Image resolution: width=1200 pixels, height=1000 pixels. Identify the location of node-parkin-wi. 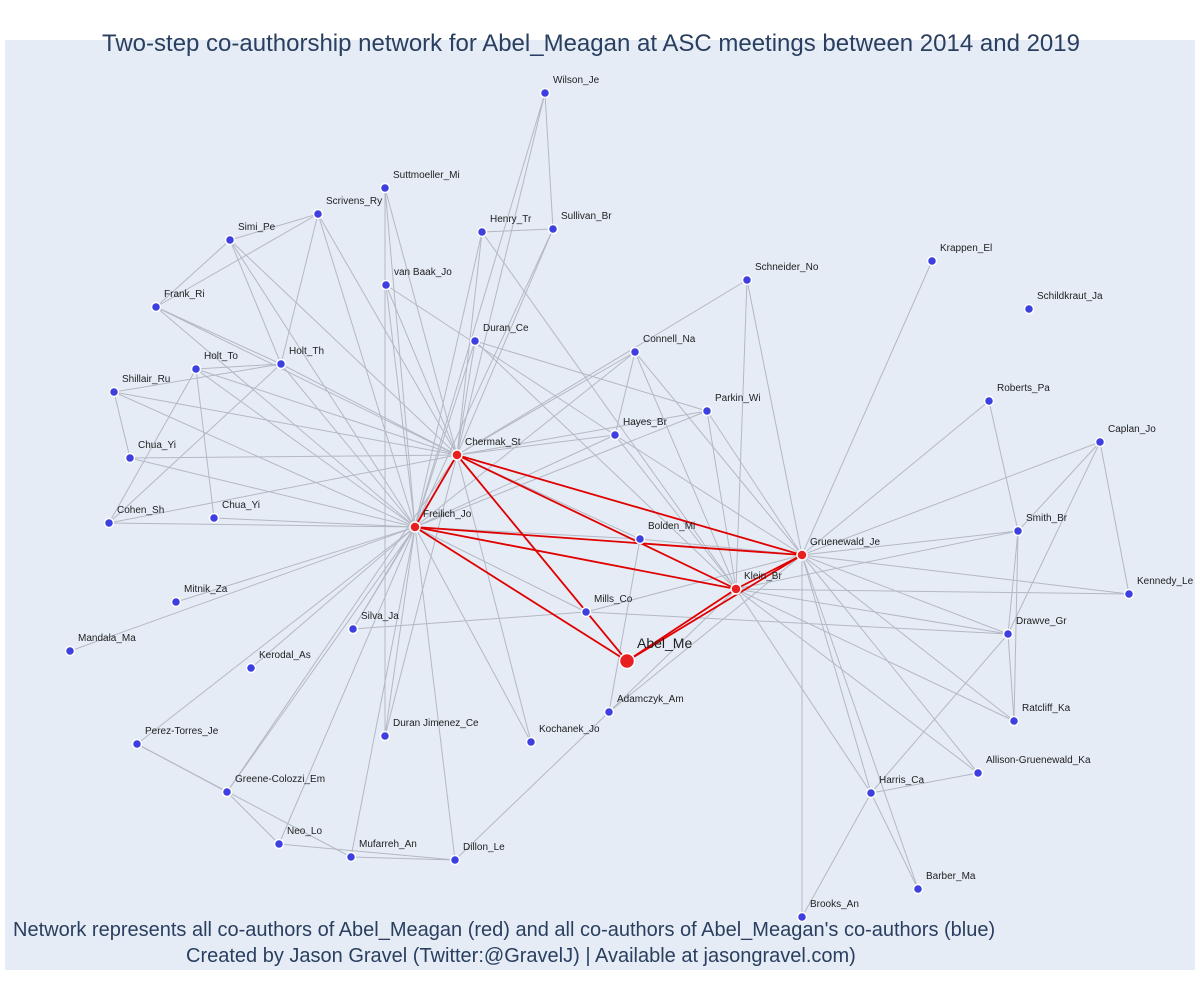
(707, 411).